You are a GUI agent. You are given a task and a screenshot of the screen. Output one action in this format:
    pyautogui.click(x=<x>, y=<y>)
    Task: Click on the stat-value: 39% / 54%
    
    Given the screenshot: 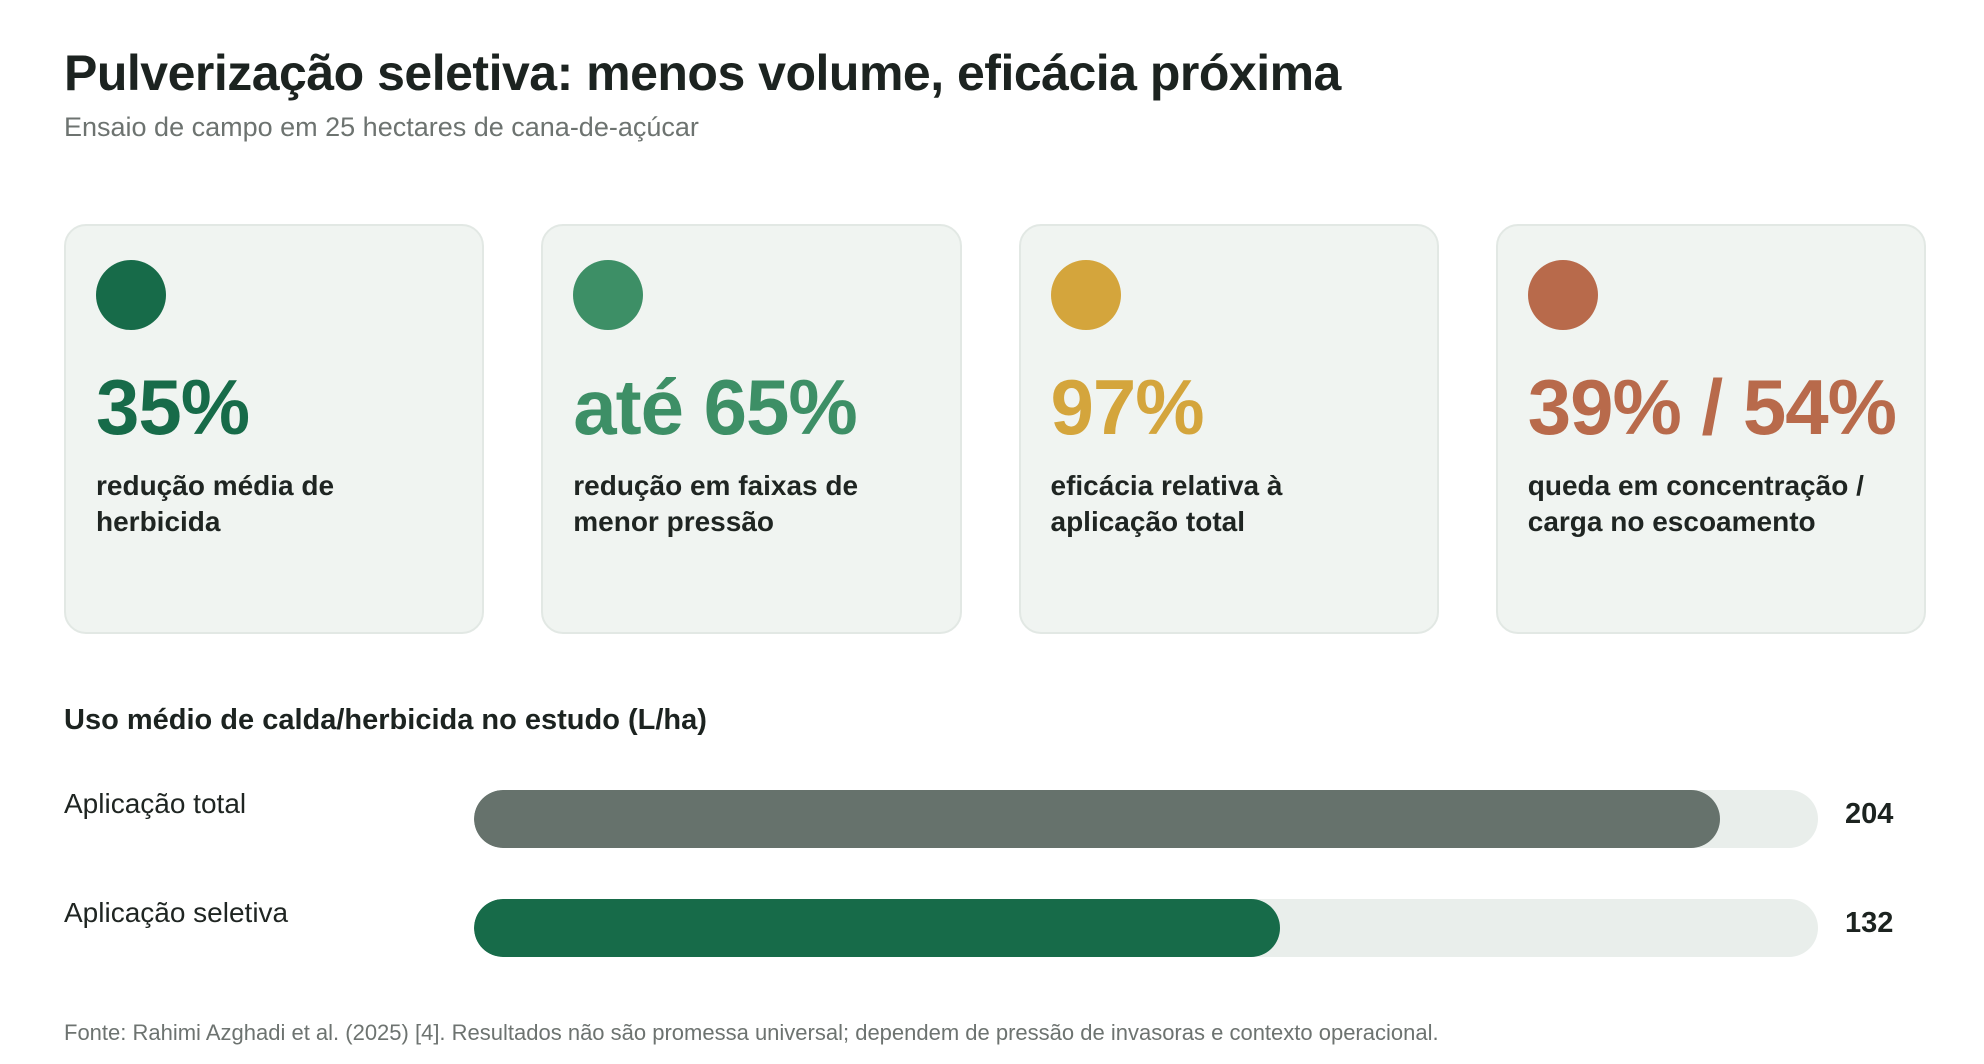 What is the action you would take?
    pyautogui.click(x=1712, y=407)
    